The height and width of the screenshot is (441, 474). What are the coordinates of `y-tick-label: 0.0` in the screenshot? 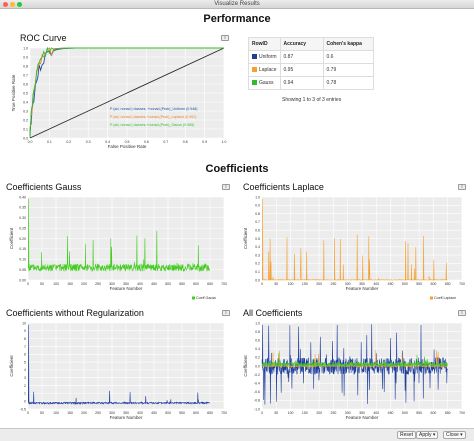 It's located at (257, 280).